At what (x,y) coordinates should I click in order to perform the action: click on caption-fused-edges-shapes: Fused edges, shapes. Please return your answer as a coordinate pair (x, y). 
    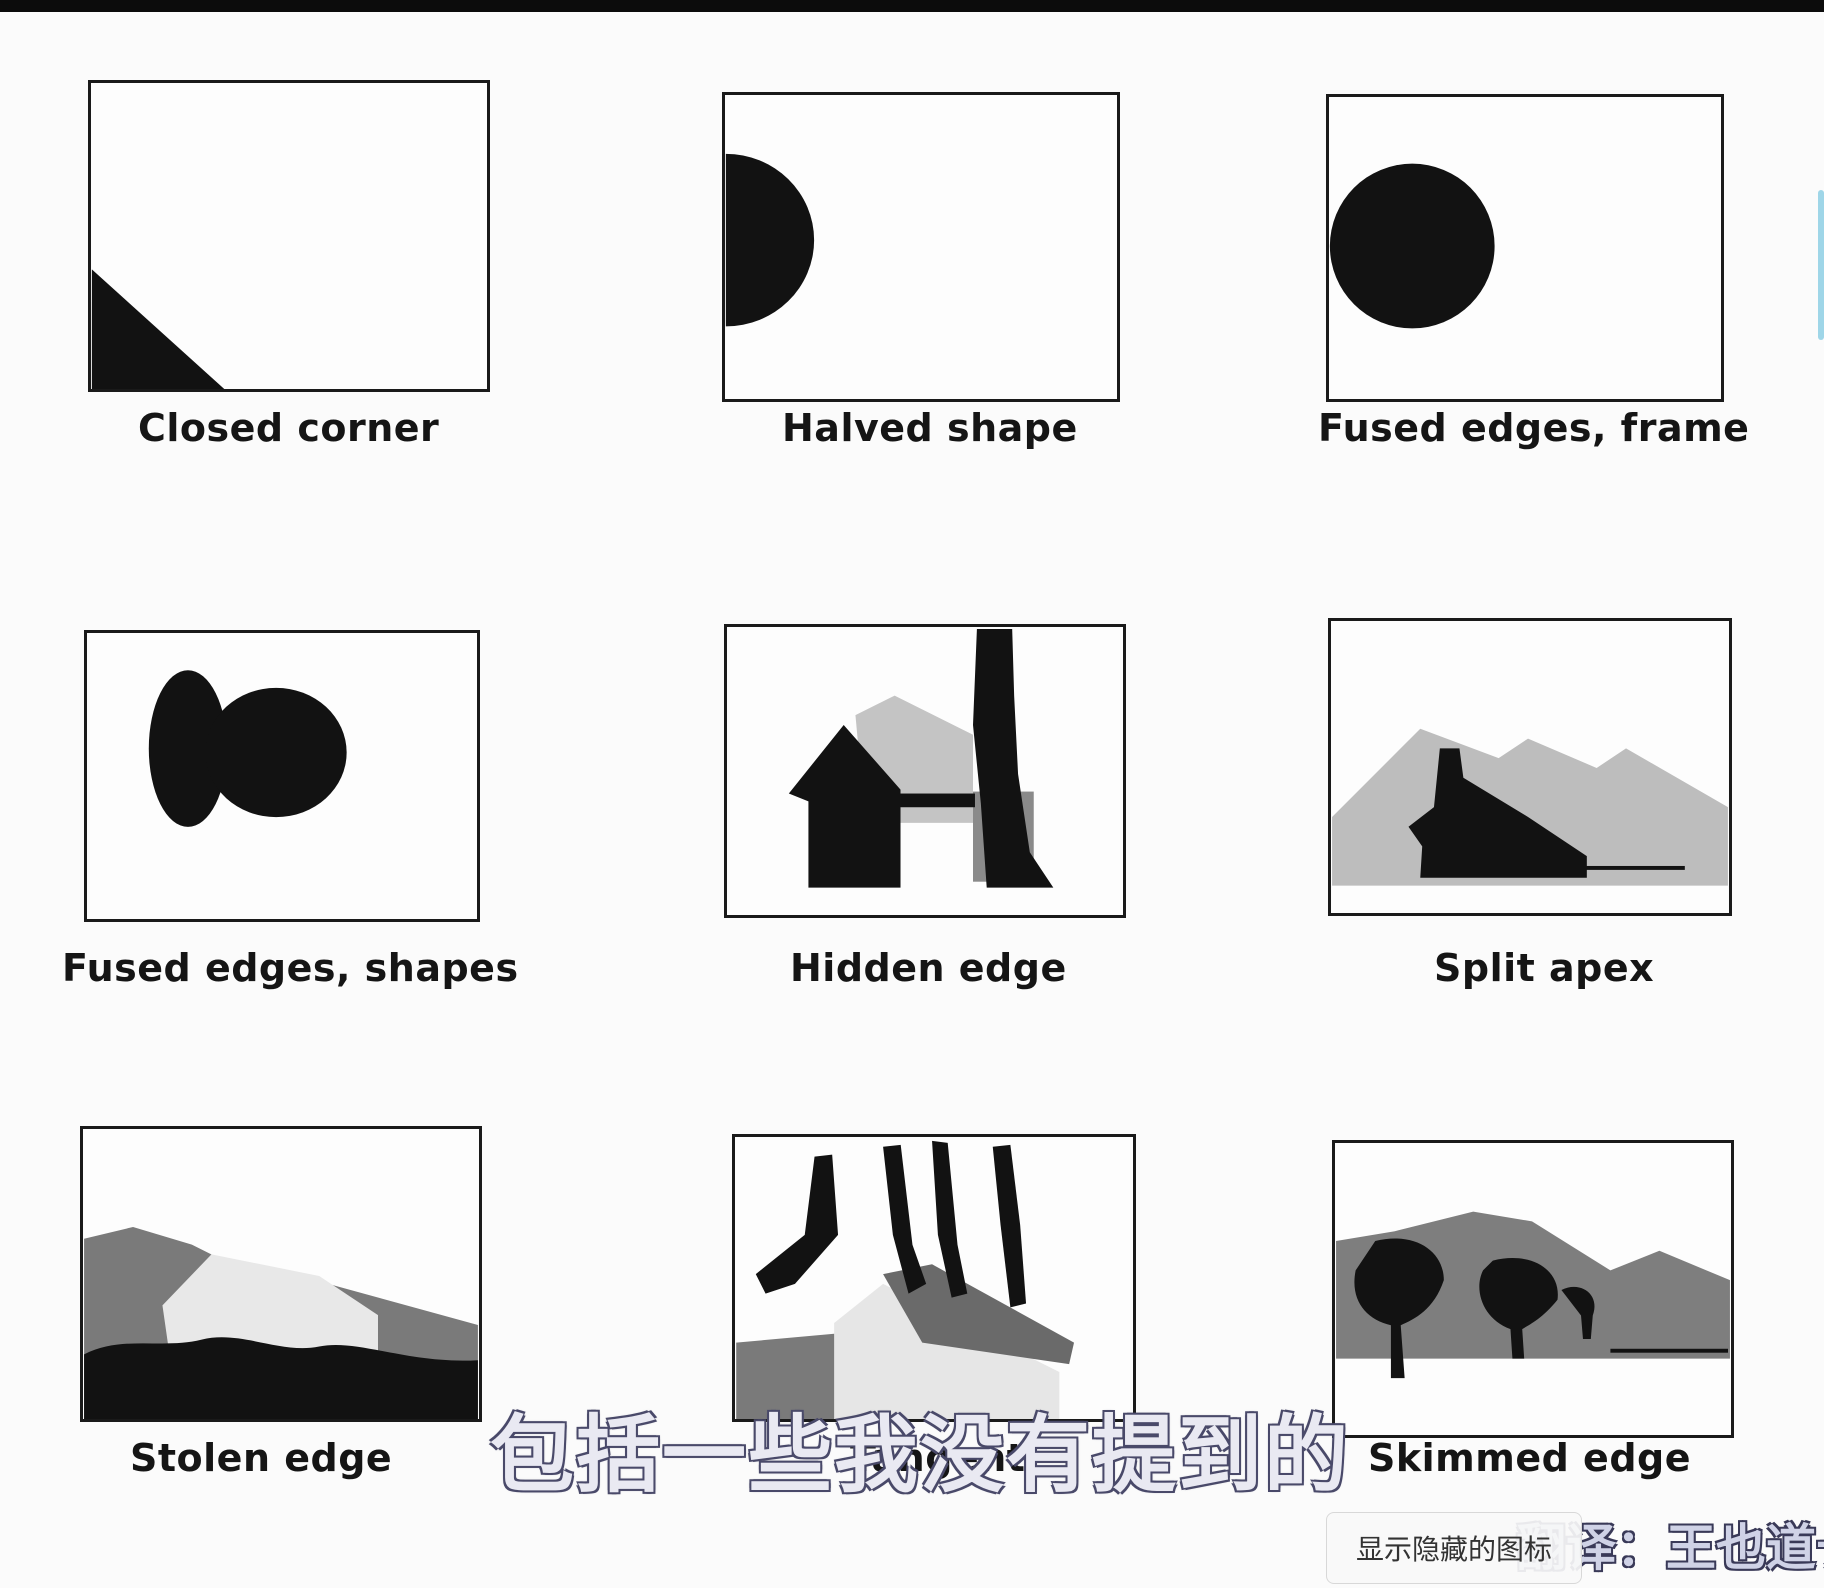
    Looking at the image, I should click on (290, 968).